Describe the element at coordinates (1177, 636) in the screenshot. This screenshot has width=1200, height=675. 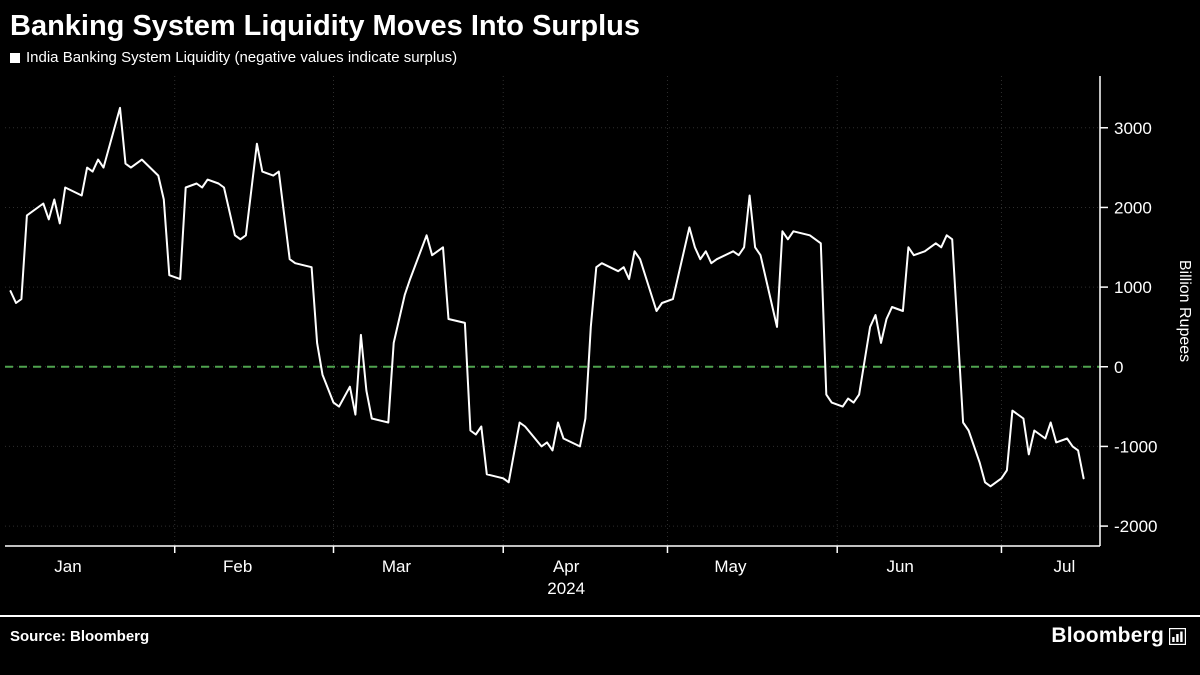
I see `bloomberg-chart-icon` at that location.